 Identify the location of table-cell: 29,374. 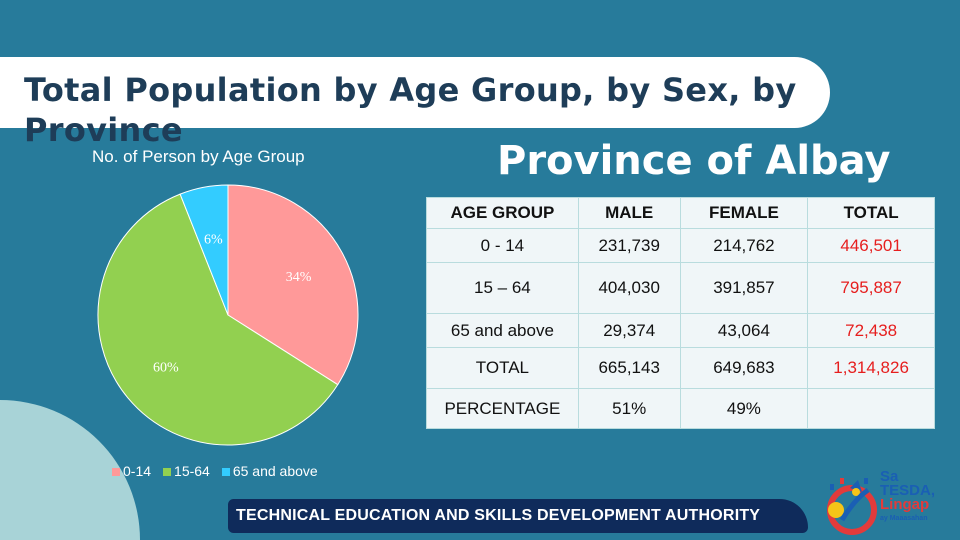
(629, 330).